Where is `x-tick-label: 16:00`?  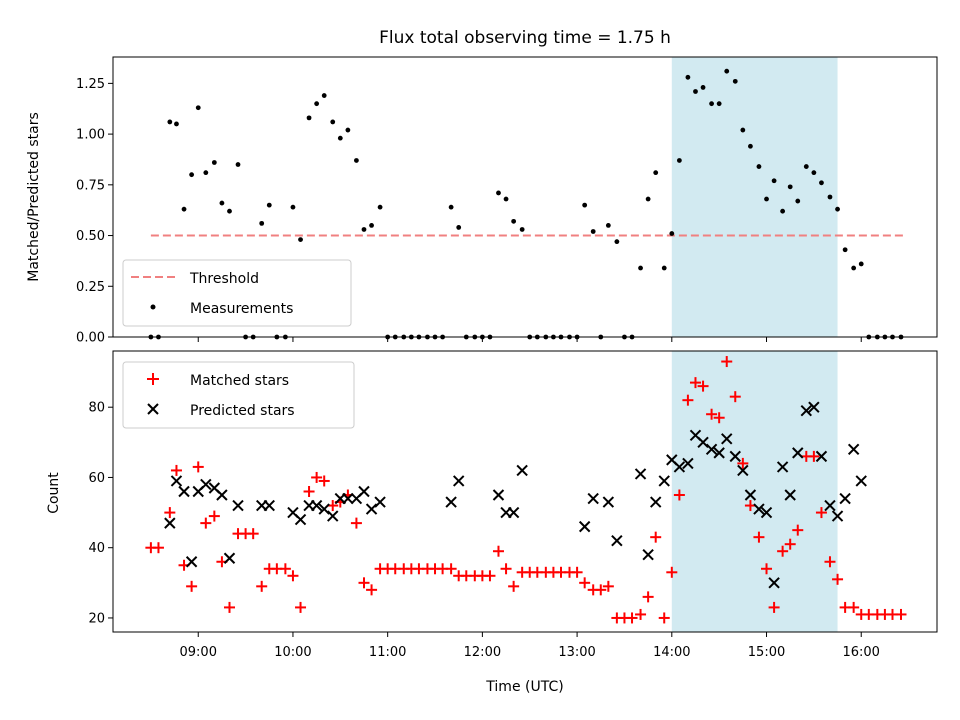
x-tick-label: 16:00 is located at coordinates (860, 652).